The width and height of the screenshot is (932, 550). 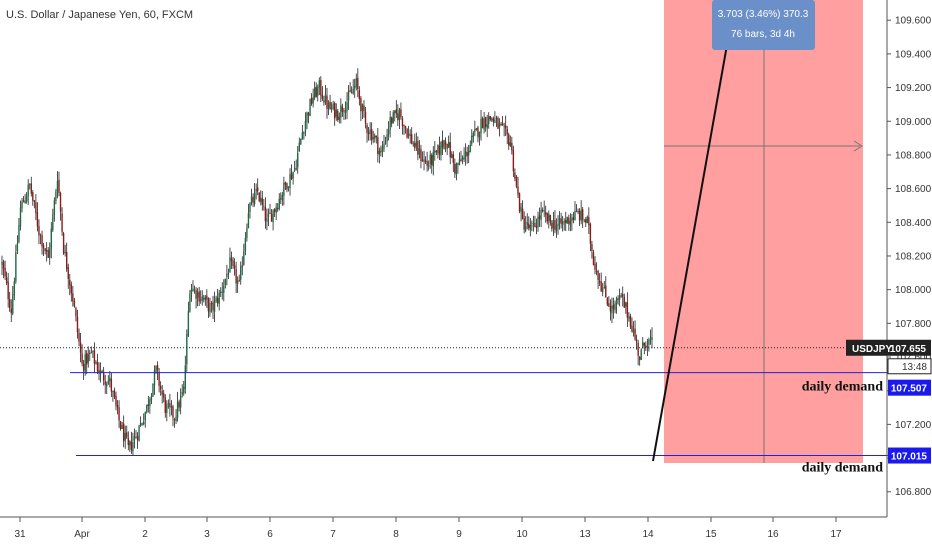 What do you see at coordinates (858, 146) in the screenshot?
I see `measure-arrow-icon` at bounding box center [858, 146].